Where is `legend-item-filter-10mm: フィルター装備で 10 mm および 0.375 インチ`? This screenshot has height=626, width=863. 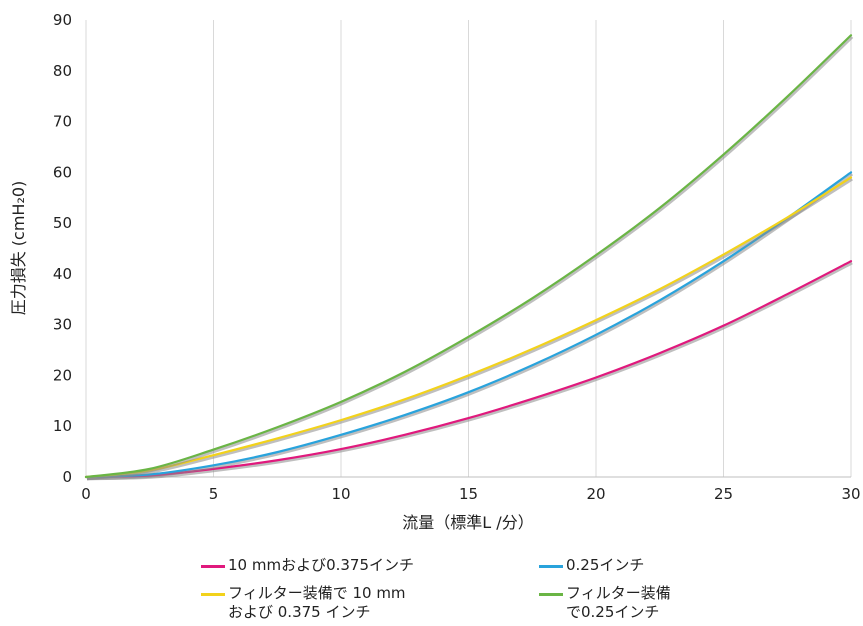 legend-item-filter-10mm: フィルター装備で 10 mm および 0.375 インチ is located at coordinates (303, 603).